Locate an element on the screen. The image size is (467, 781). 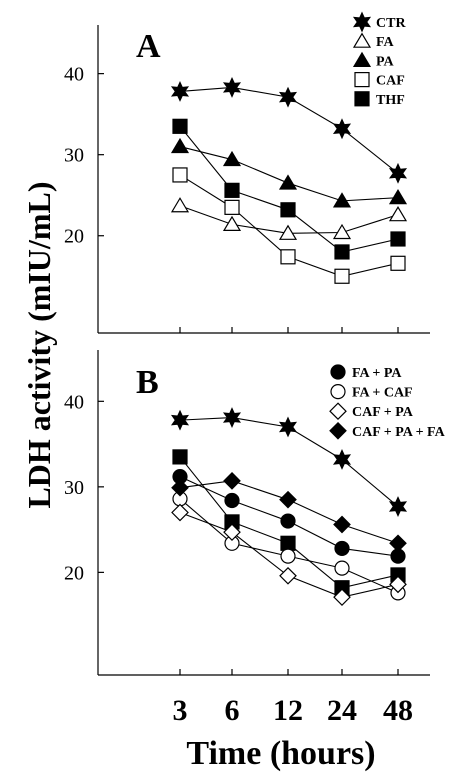
series-caf-pa is located at coordinates (289, 555).